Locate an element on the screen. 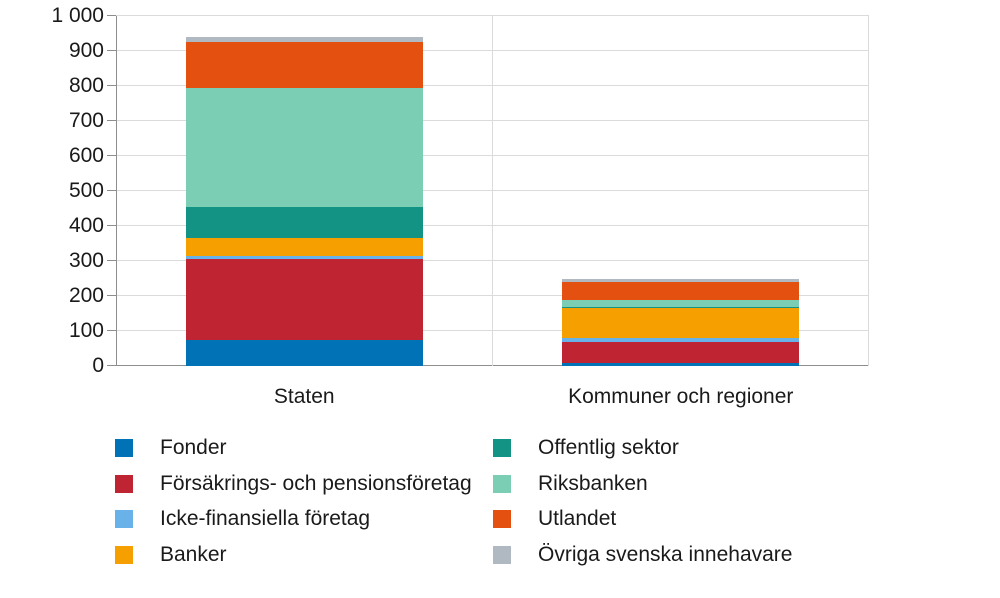 This screenshot has height=598, width=1000. legend-item-7: Övriga svenska innehavare is located at coordinates (643, 554).